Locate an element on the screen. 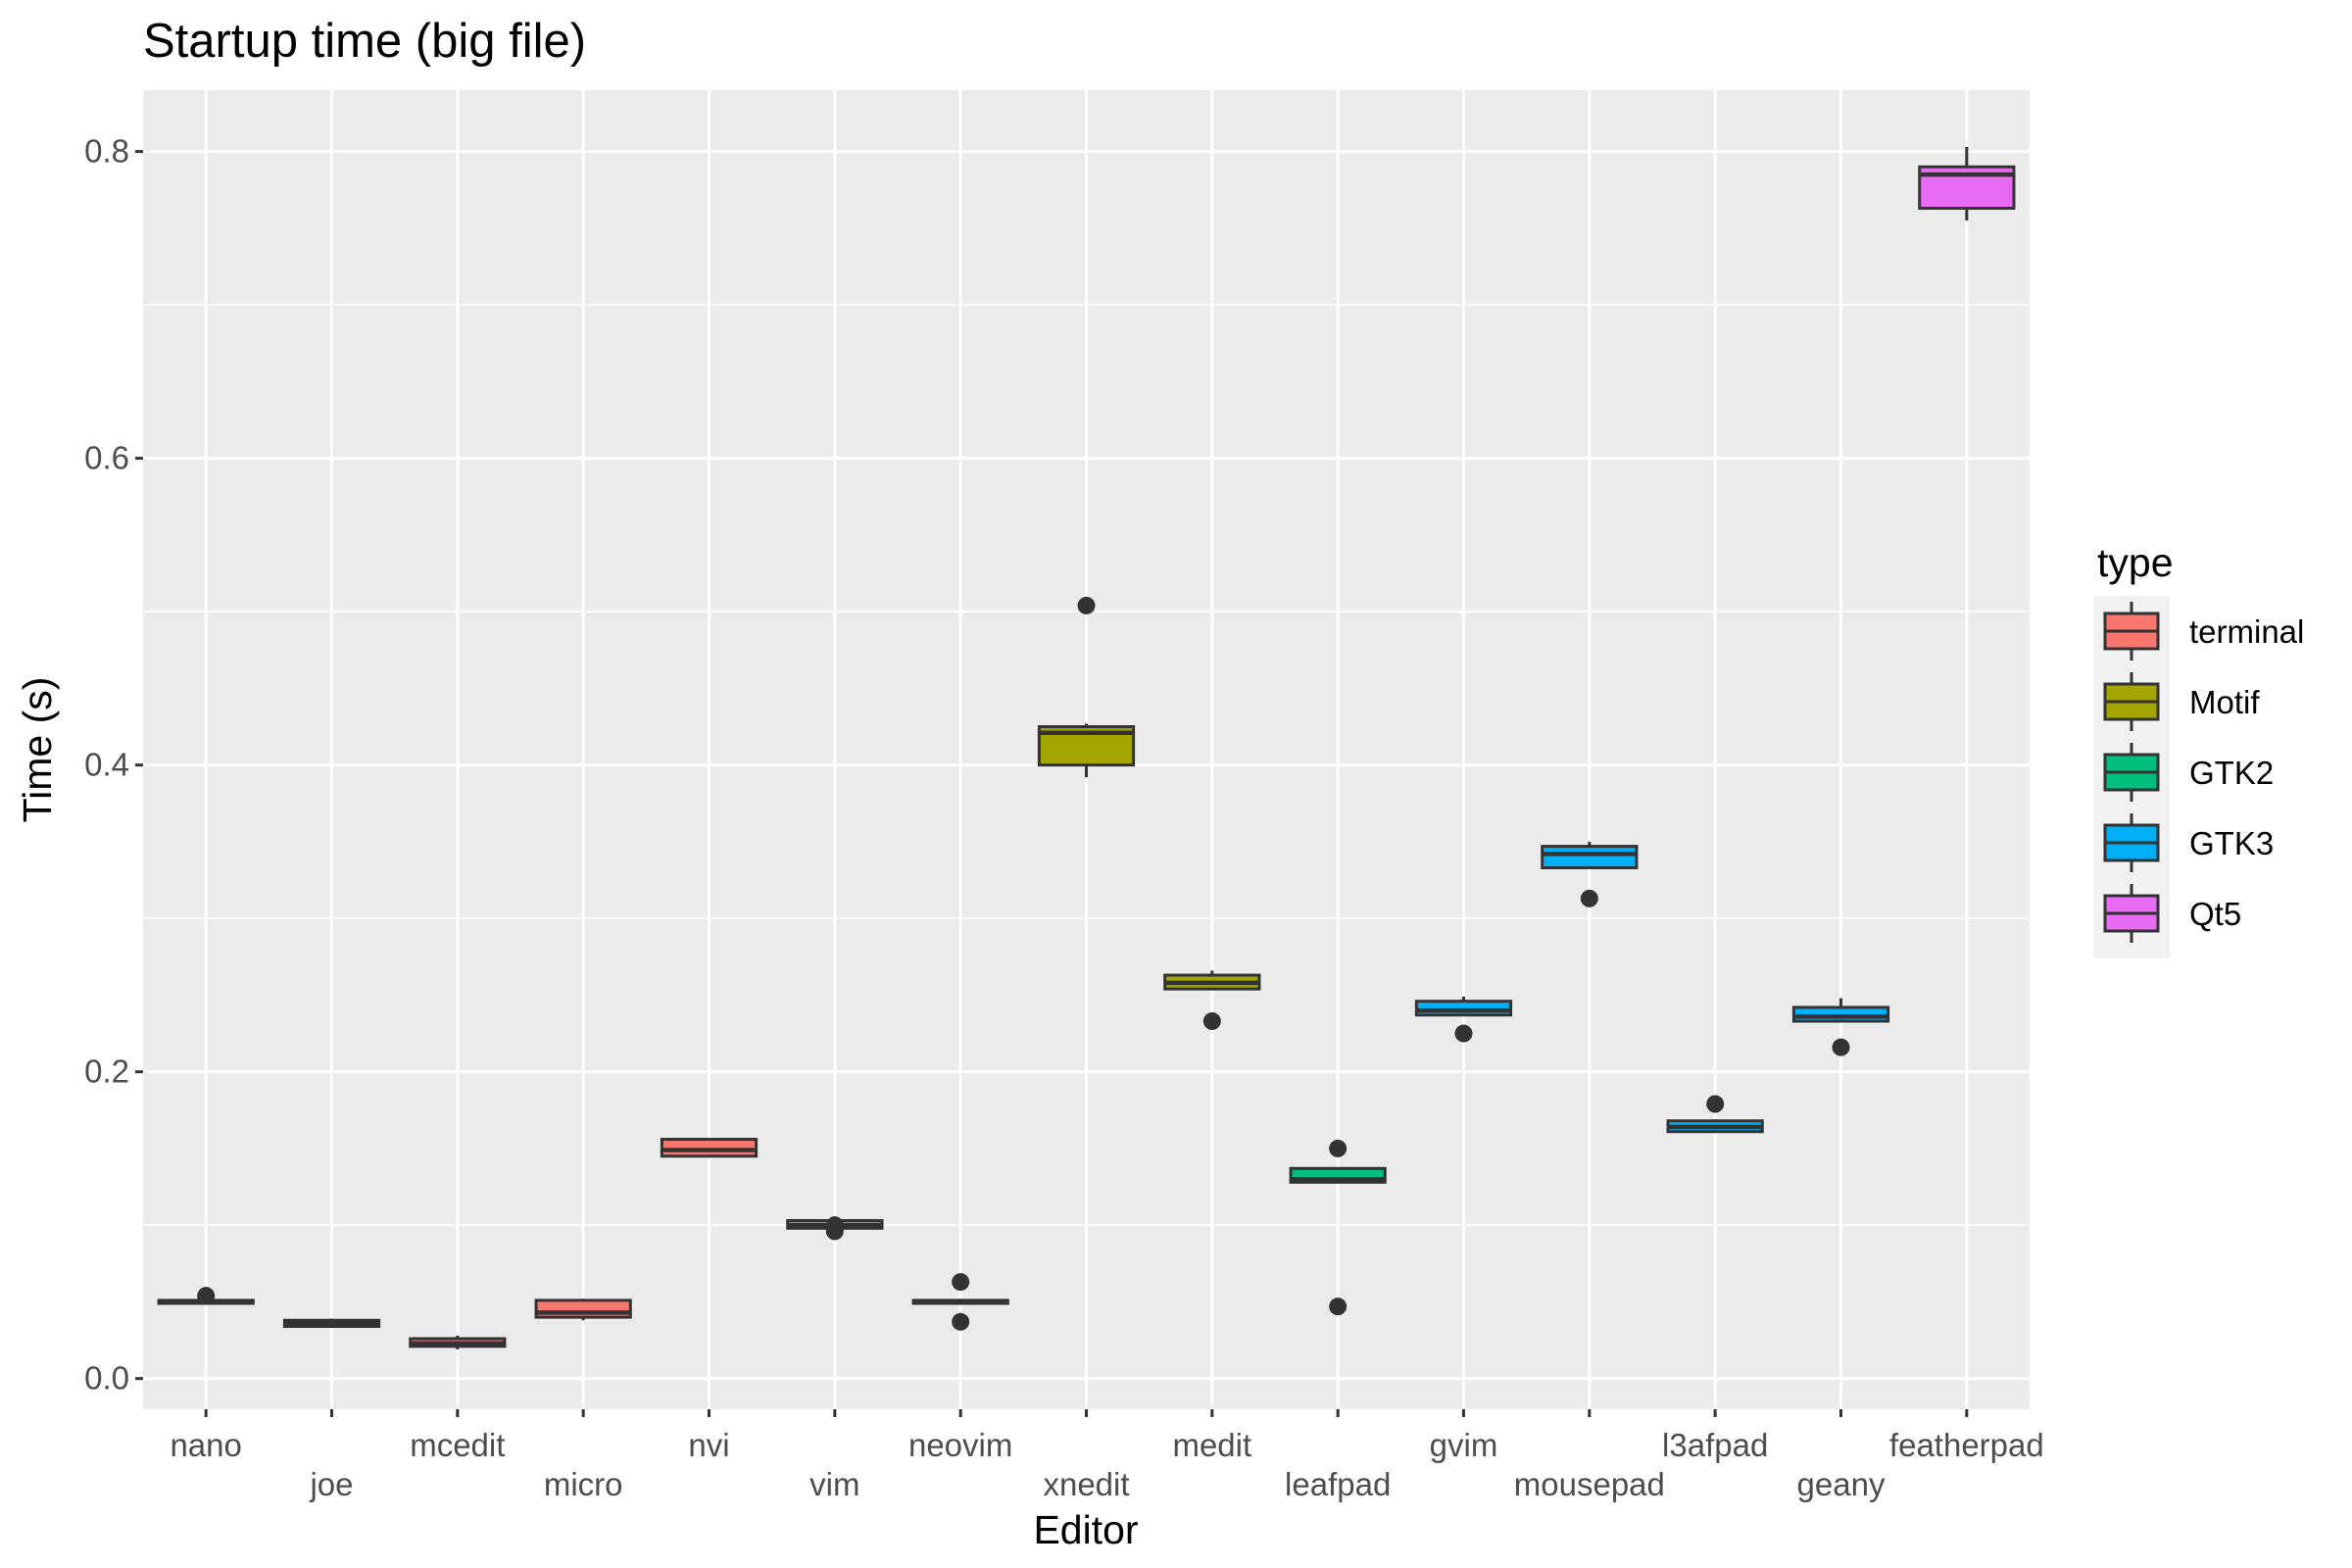 The height and width of the screenshot is (1568, 2352). box-nano is located at coordinates (206, 1296).